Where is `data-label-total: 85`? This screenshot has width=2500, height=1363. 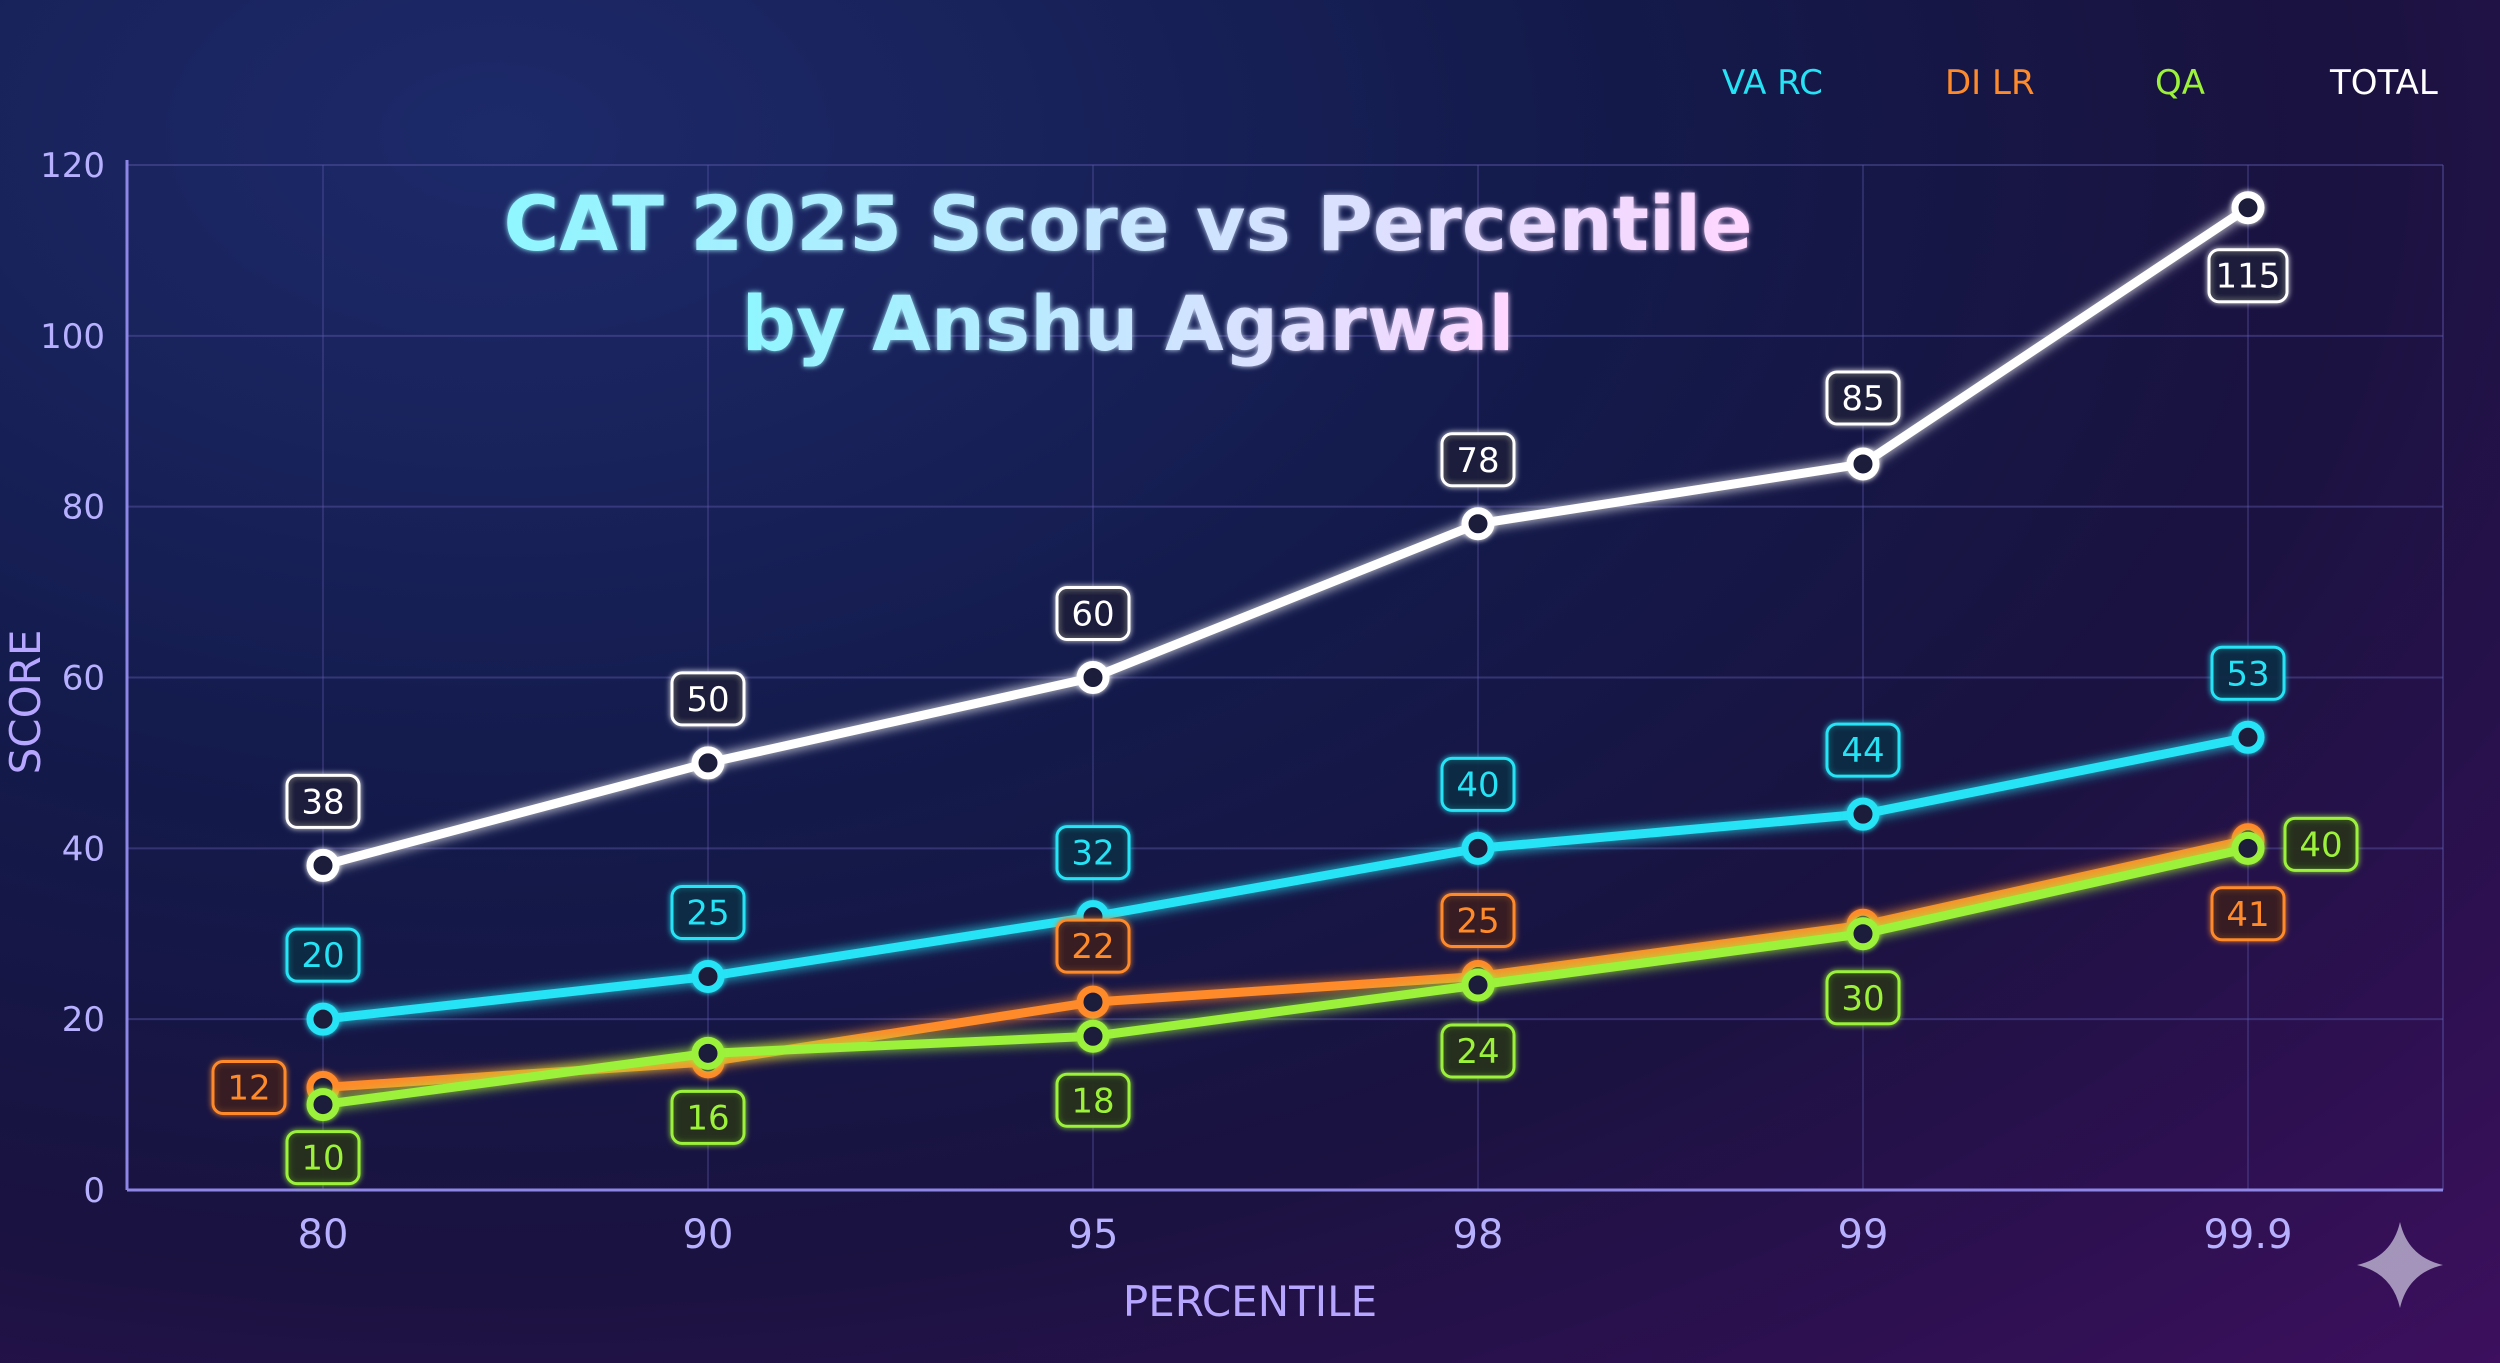 data-label-total: 85 is located at coordinates (1863, 398).